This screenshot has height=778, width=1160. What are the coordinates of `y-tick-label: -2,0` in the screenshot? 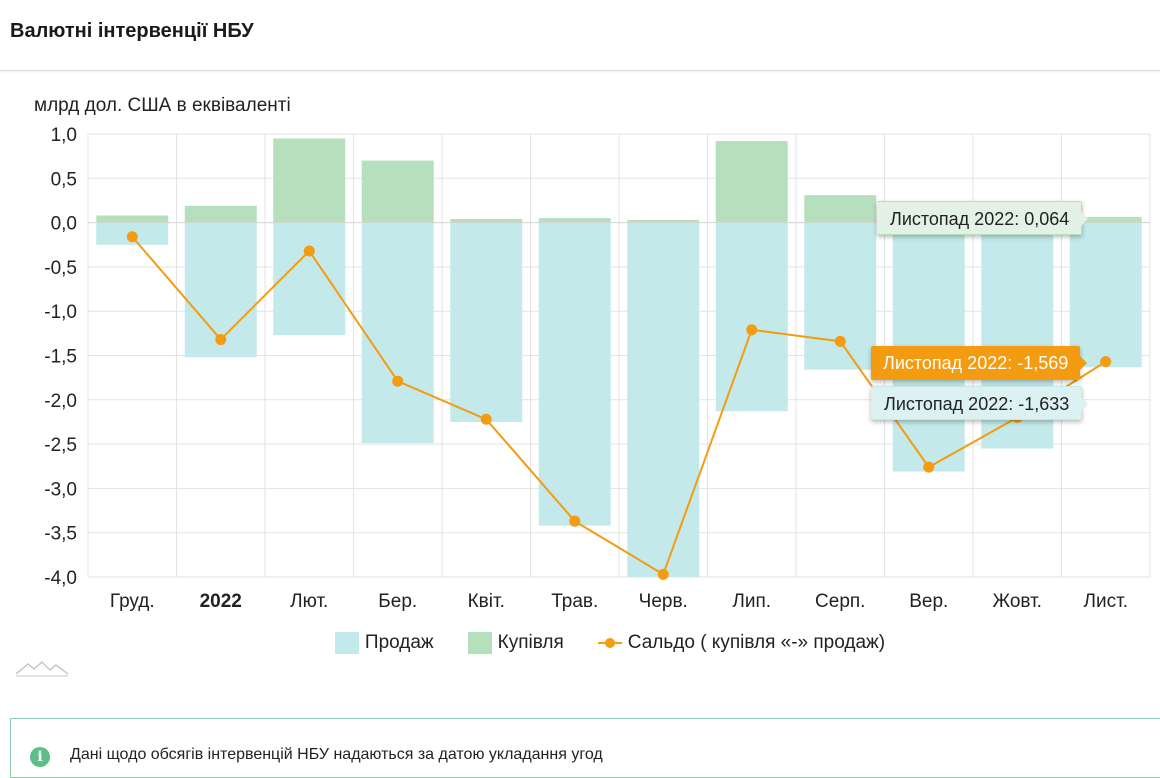 It's located at (60, 401).